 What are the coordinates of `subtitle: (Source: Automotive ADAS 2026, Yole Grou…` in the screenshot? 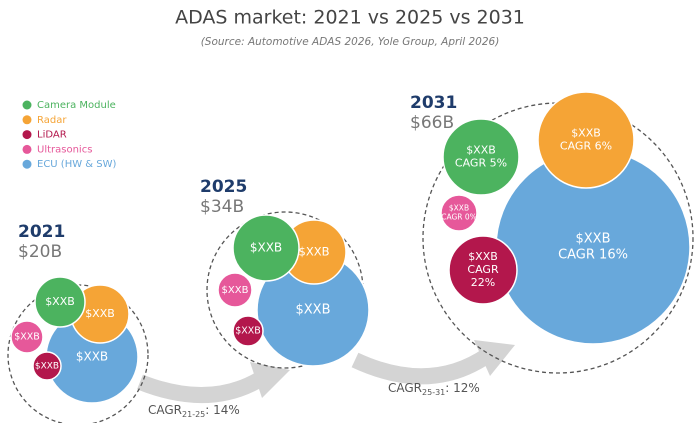 It's located at (350, 42).